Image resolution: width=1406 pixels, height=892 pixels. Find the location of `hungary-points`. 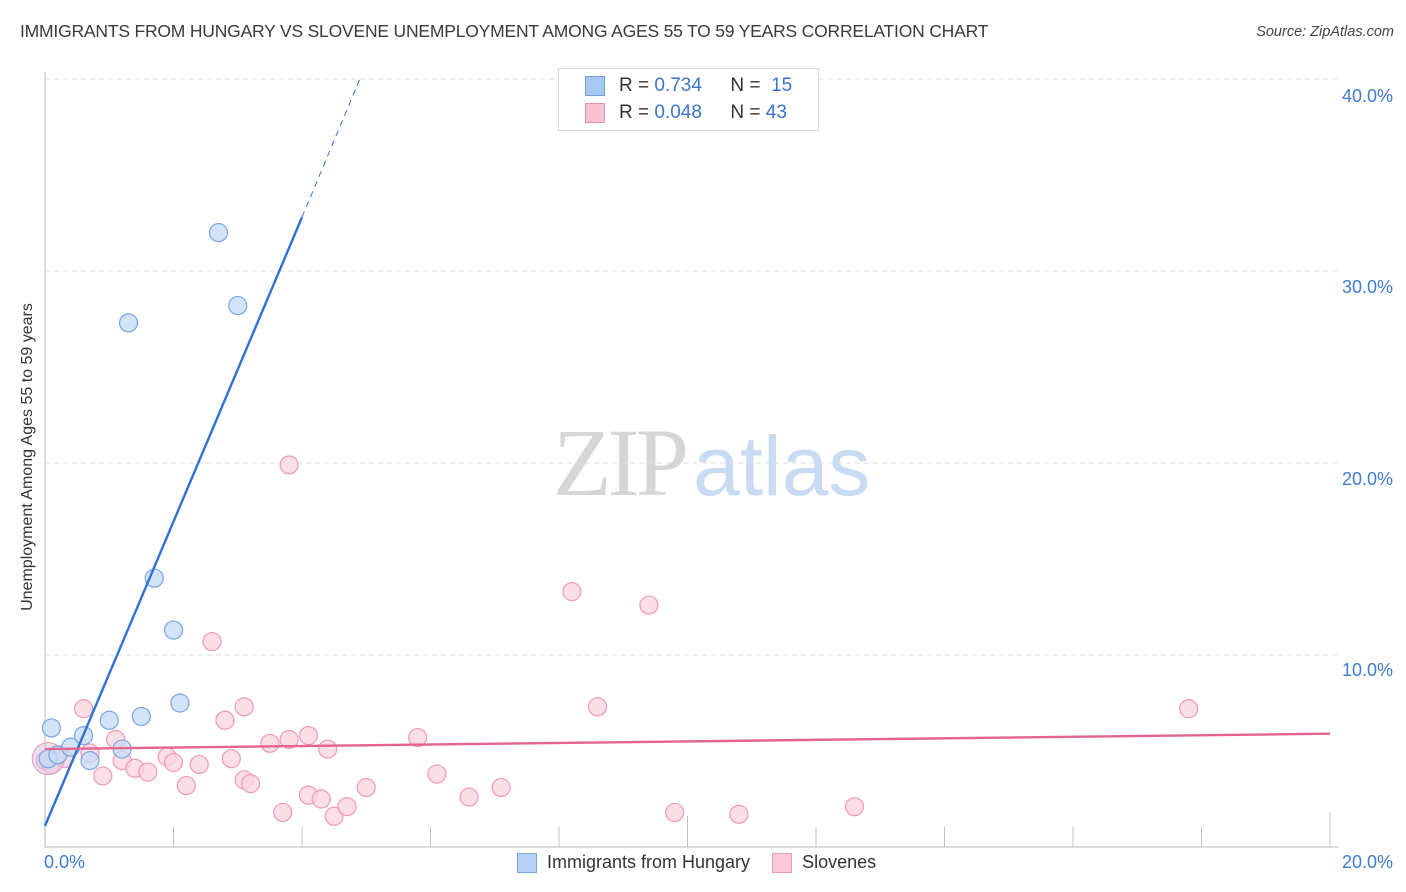

hungary-points is located at coordinates (143, 497).